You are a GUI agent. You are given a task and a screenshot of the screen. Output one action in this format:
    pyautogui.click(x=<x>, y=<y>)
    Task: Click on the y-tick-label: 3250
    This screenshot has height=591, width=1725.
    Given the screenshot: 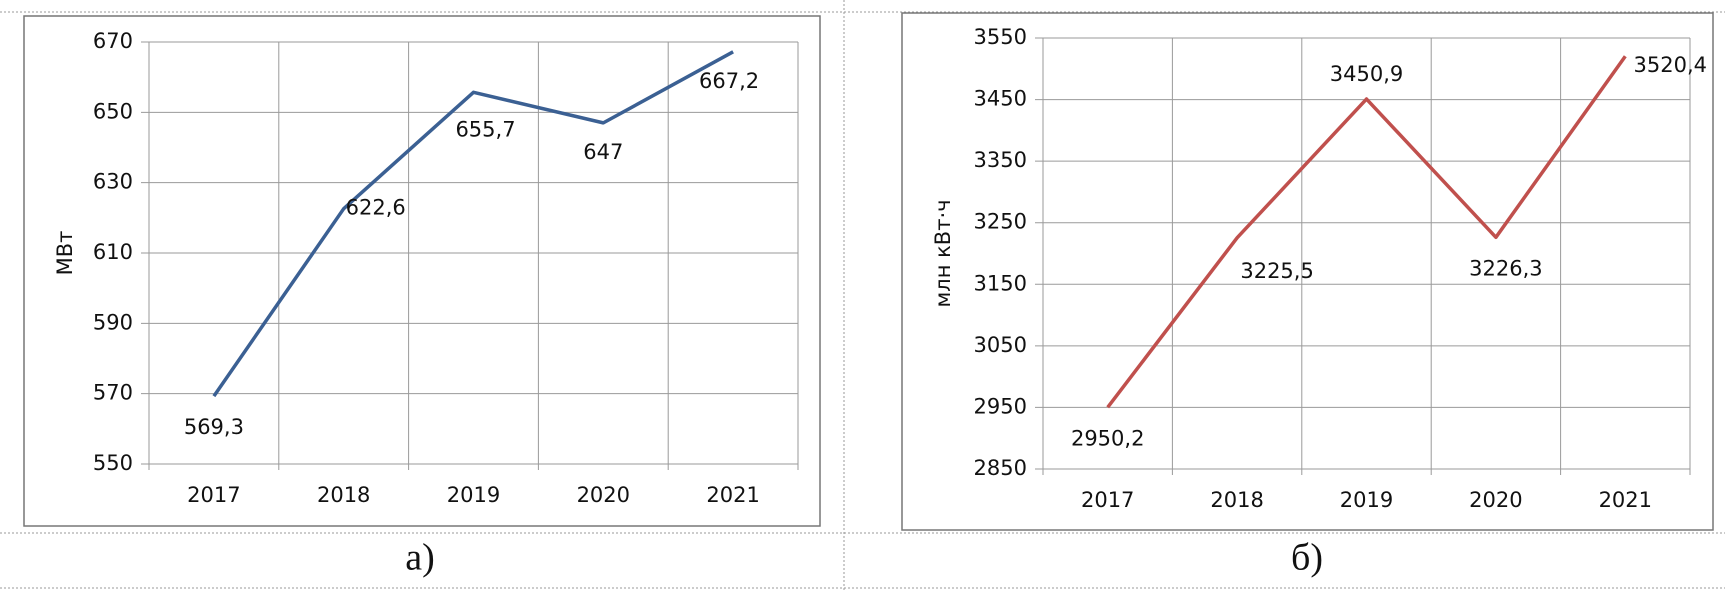 What is the action you would take?
    pyautogui.click(x=1000, y=222)
    